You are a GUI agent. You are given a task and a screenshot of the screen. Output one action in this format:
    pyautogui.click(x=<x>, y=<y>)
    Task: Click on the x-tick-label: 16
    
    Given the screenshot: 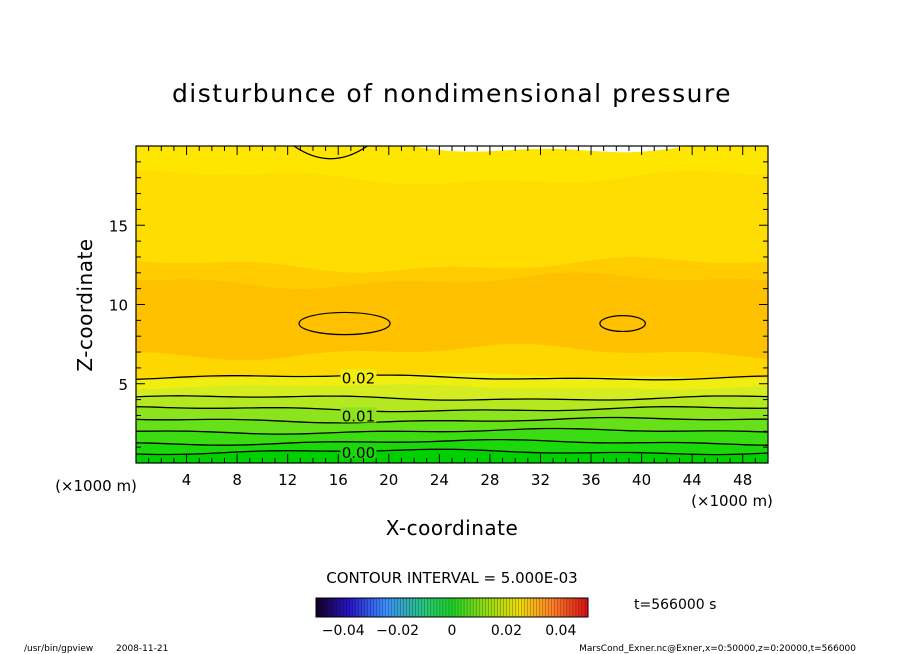 What is the action you would take?
    pyautogui.click(x=338, y=480)
    